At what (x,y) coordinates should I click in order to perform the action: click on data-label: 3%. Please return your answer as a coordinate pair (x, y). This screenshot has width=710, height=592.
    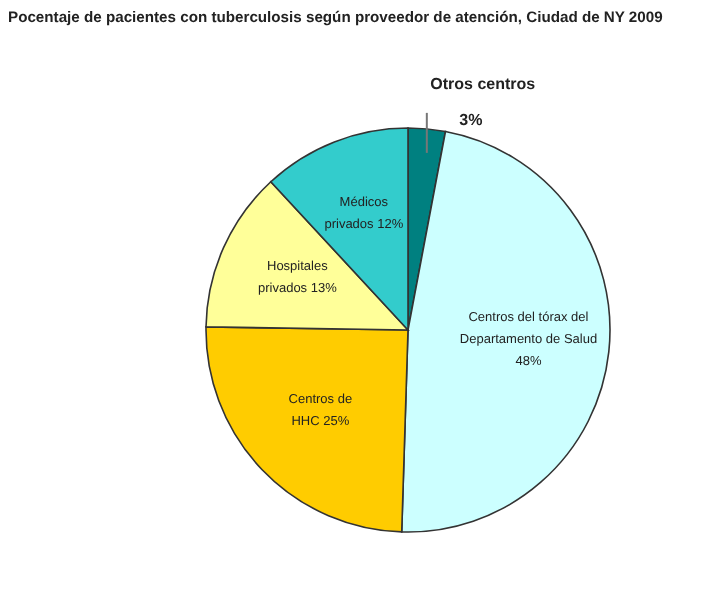
    Looking at the image, I should click on (471, 119).